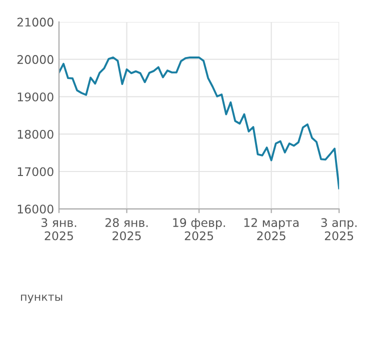  I want to click on y-tick-label: 19000, so click(36, 97).